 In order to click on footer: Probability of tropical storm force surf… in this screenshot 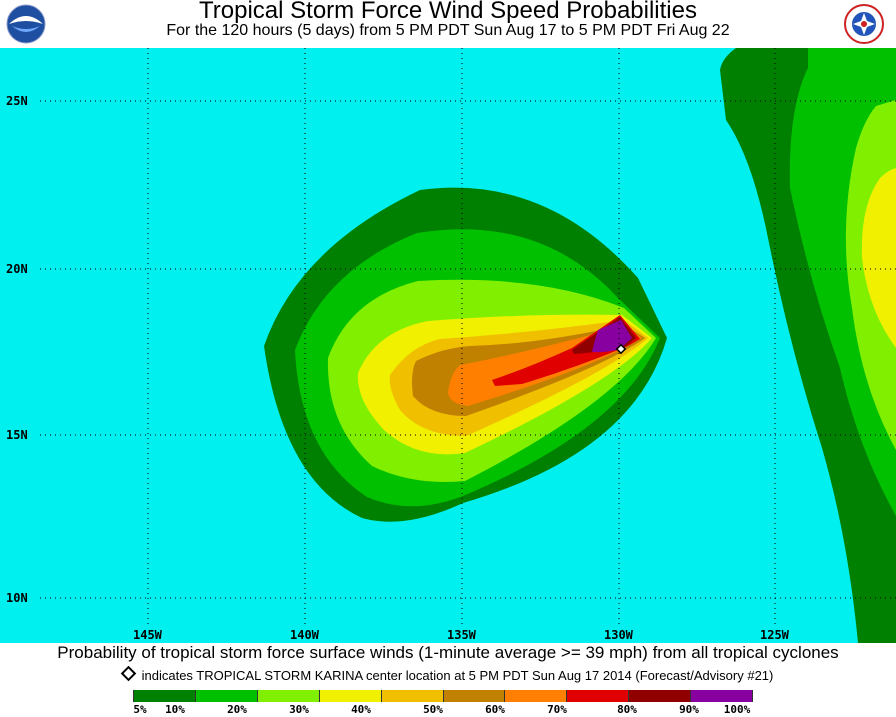, I will do `click(448, 679)`.